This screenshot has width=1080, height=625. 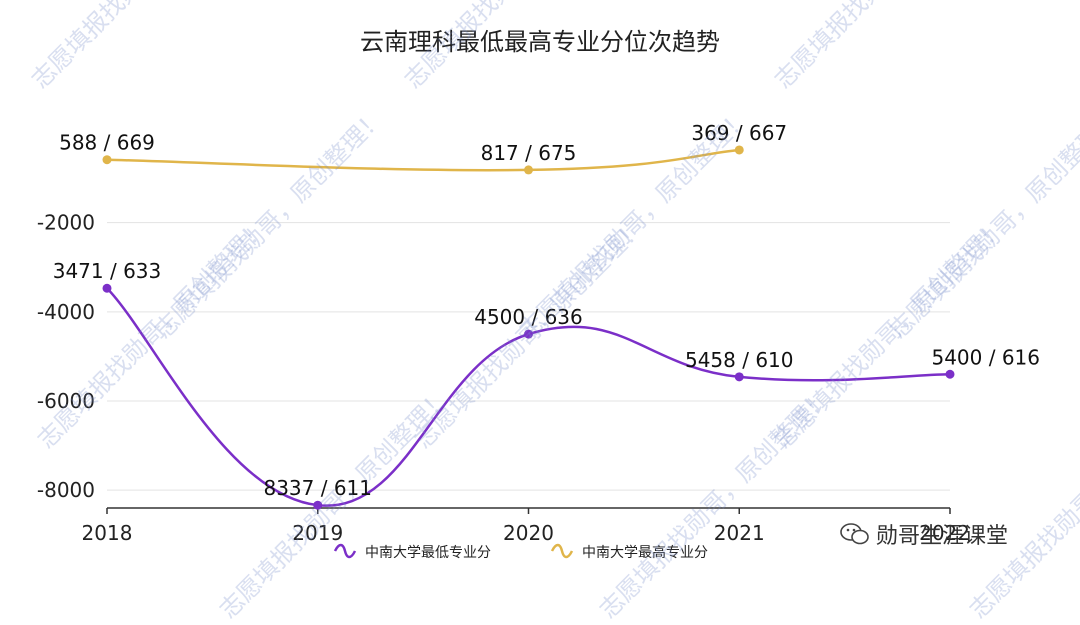 What do you see at coordinates (66, 401) in the screenshot?
I see `y-tick-label: -6000` at bounding box center [66, 401].